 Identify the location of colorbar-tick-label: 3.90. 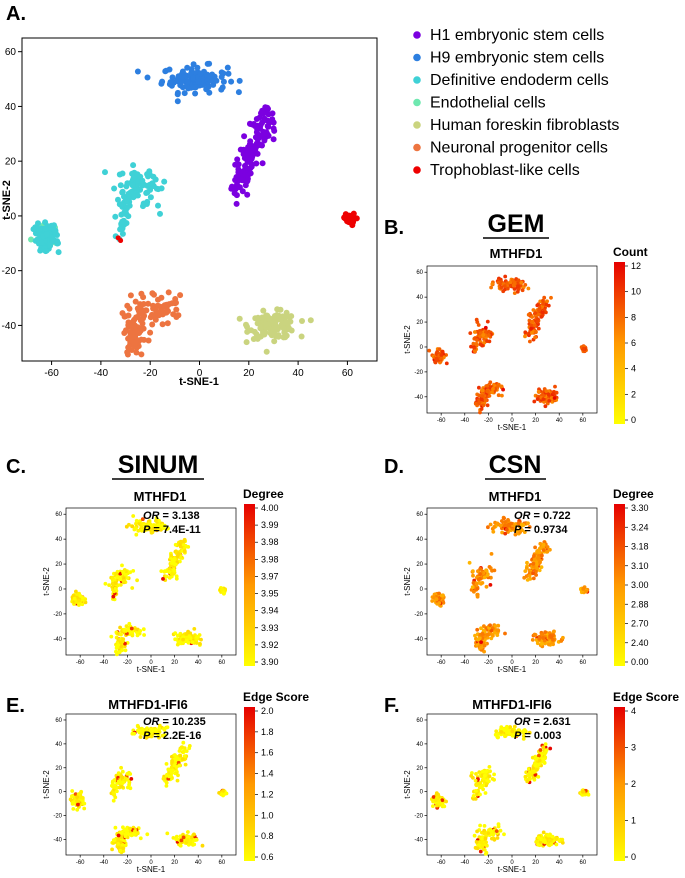
(270, 662).